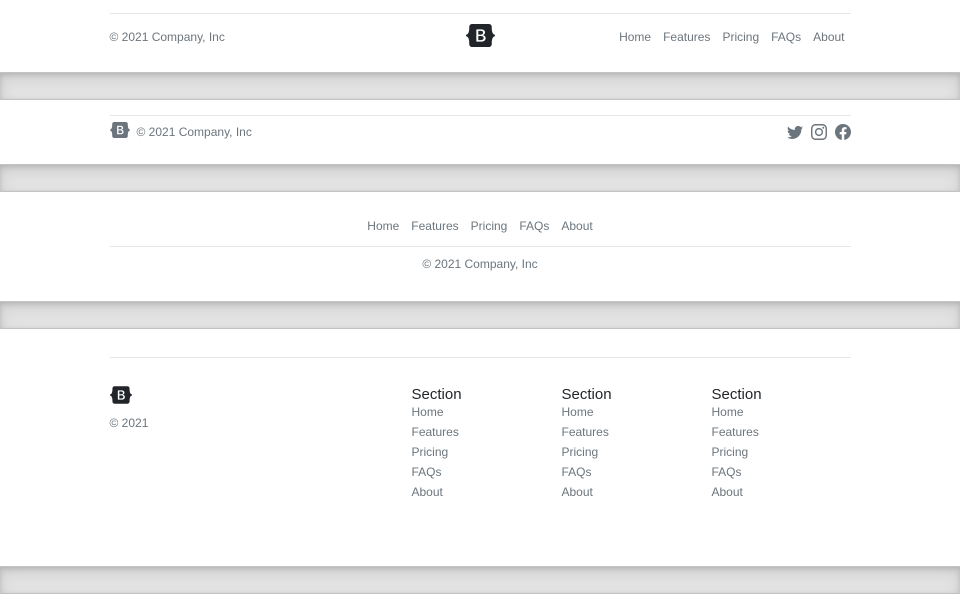 The width and height of the screenshot is (960, 613). I want to click on instagram-icon, so click(819, 132).